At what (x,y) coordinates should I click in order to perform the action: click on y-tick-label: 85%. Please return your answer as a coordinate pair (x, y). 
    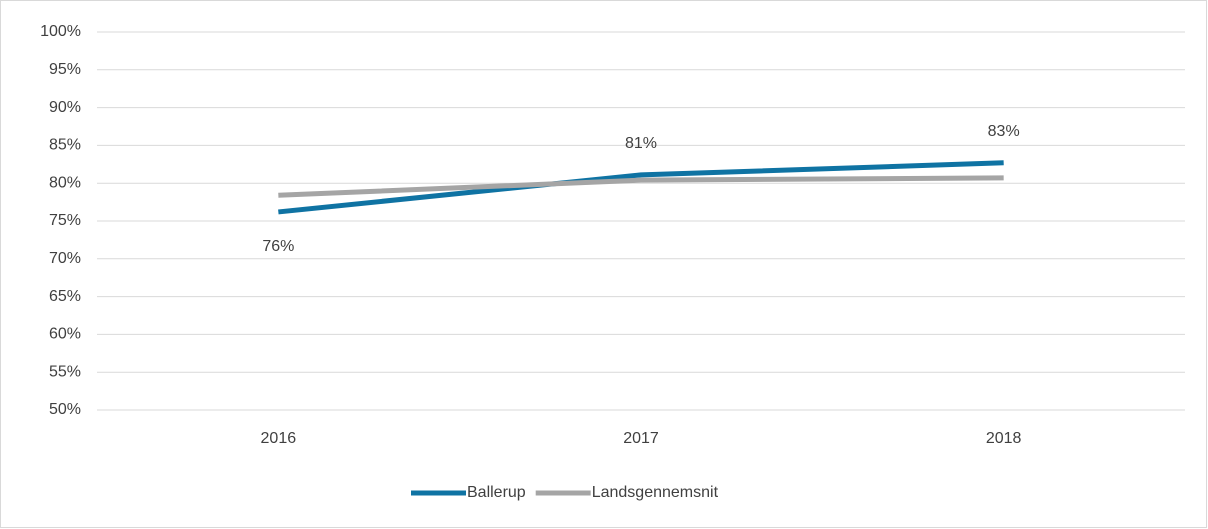
    Looking at the image, I should click on (65, 145).